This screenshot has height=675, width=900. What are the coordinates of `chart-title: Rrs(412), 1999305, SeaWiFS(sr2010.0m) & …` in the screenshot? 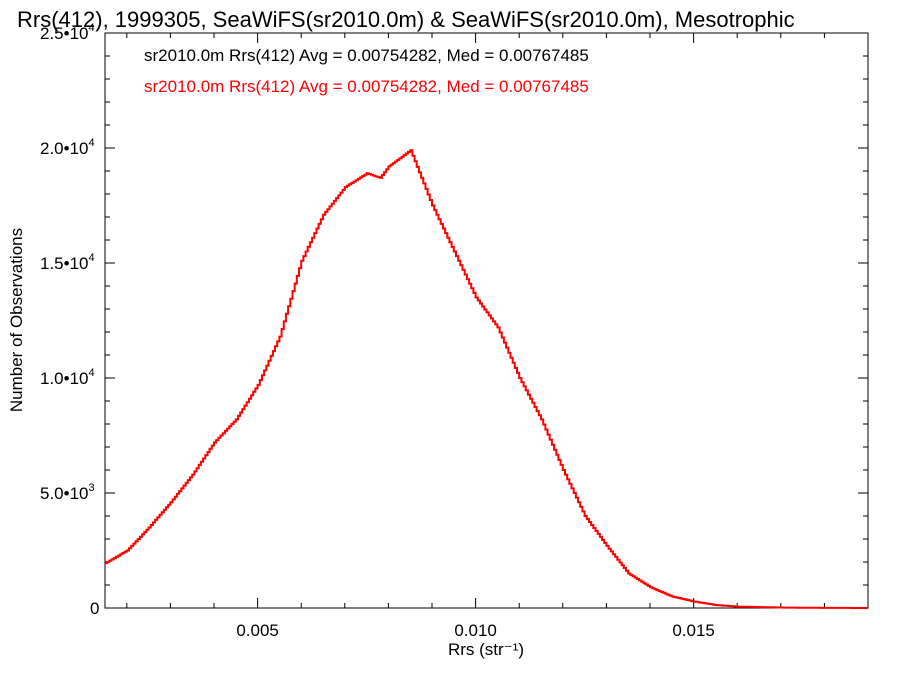 It's located at (406, 19).